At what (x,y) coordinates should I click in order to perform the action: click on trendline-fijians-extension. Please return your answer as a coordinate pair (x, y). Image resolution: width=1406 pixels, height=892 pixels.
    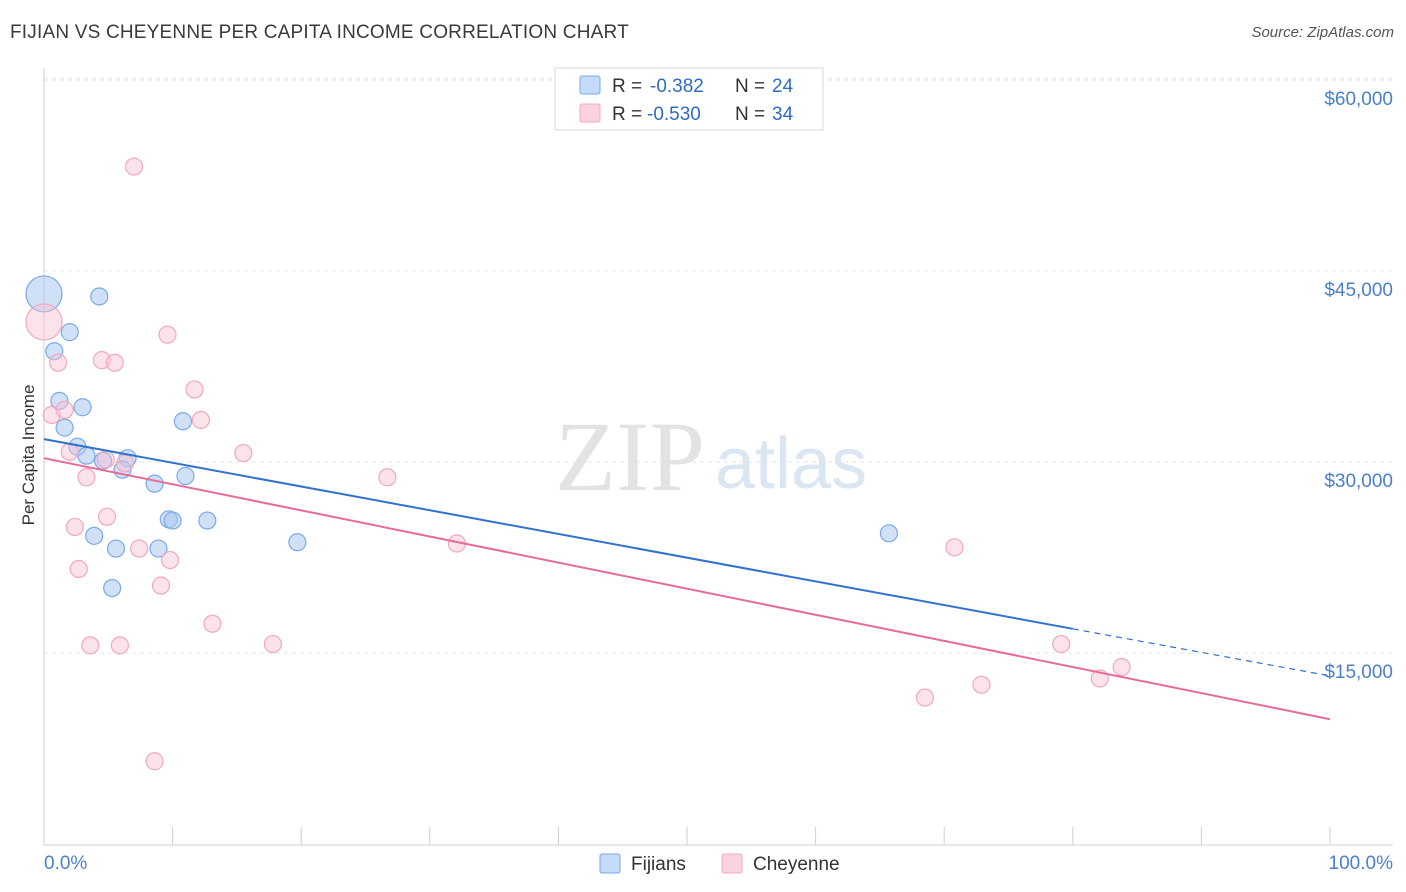
    Looking at the image, I should click on (1201, 652).